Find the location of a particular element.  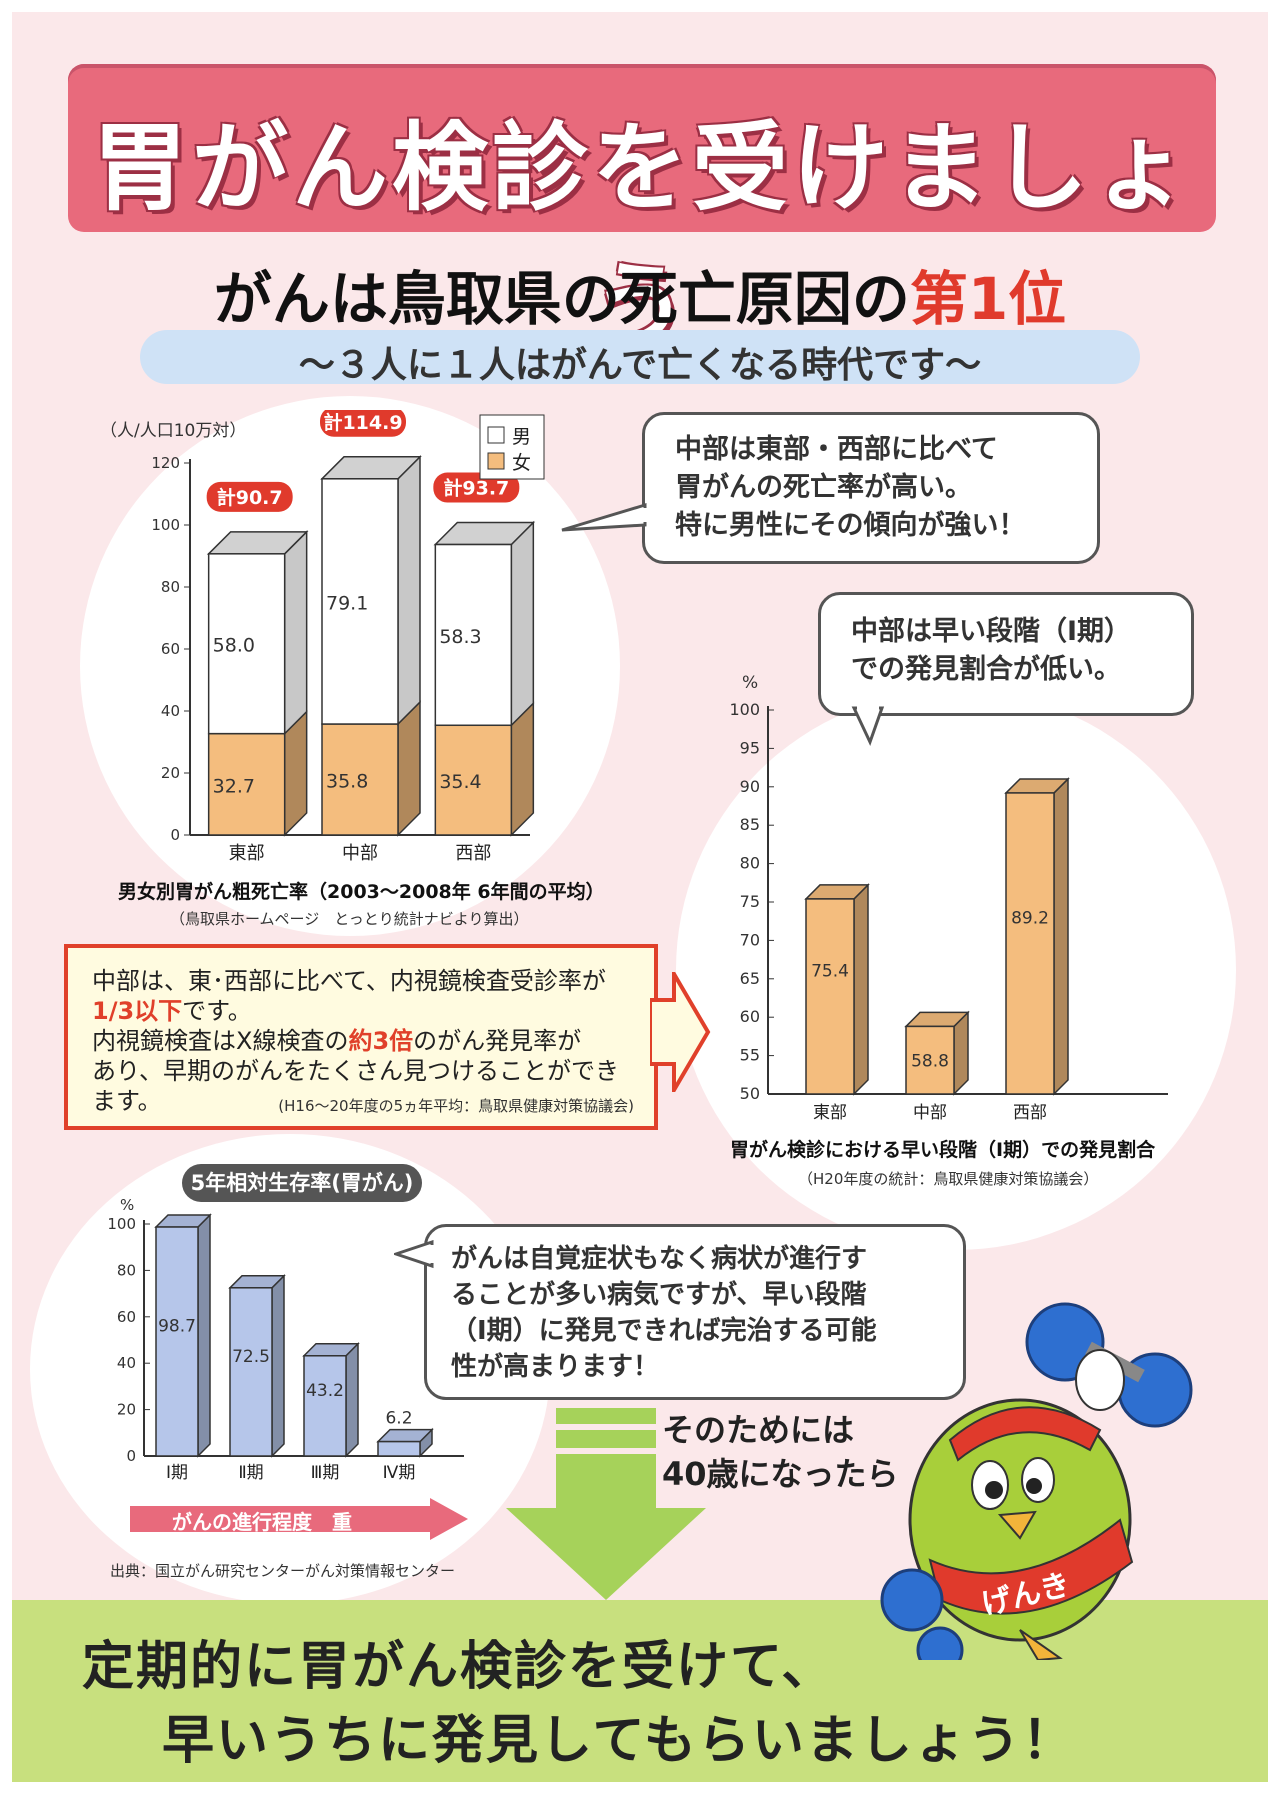

y-tick-label: 75 is located at coordinates (750, 901).